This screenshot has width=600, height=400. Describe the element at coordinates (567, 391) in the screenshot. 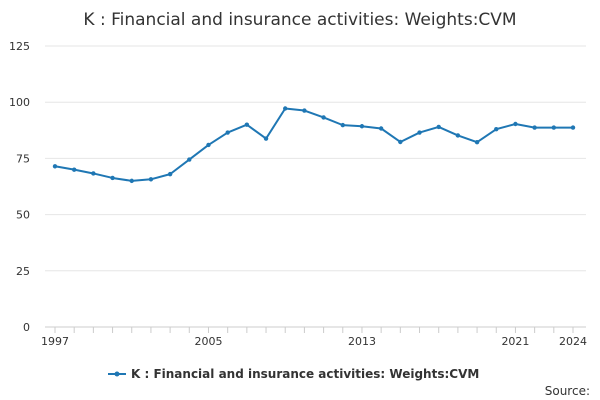

I see `source-label: Source:` at that location.